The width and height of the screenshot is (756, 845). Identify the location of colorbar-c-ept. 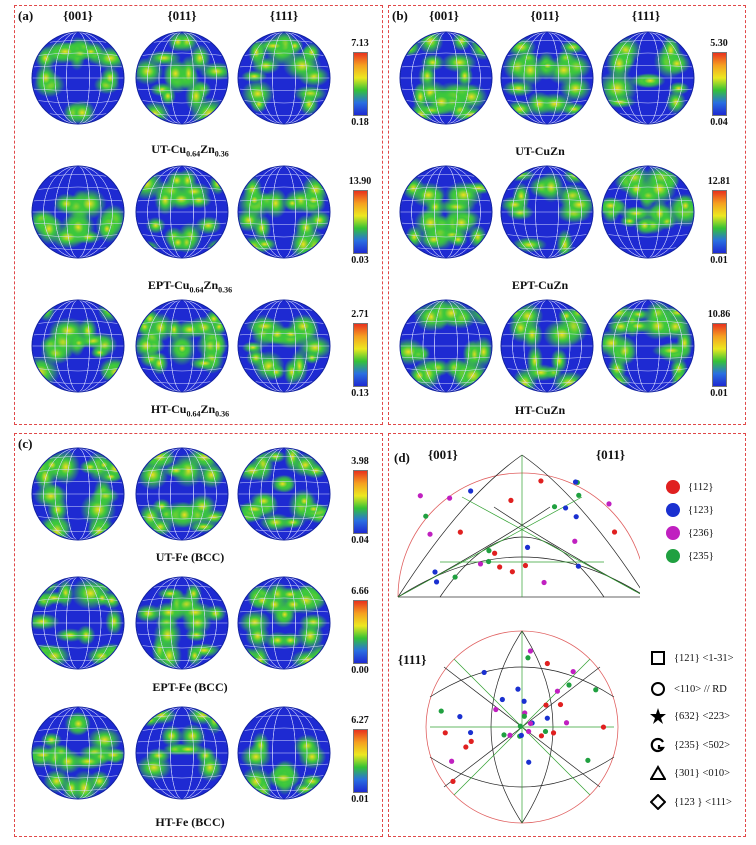
(360, 632).